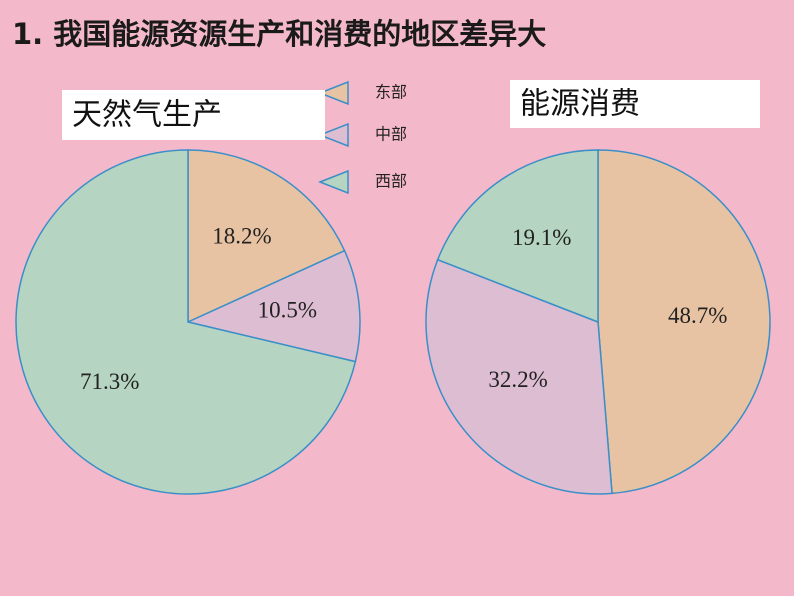 Image resolution: width=794 pixels, height=596 pixels. I want to click on value-label: 19.1%, so click(541, 237).